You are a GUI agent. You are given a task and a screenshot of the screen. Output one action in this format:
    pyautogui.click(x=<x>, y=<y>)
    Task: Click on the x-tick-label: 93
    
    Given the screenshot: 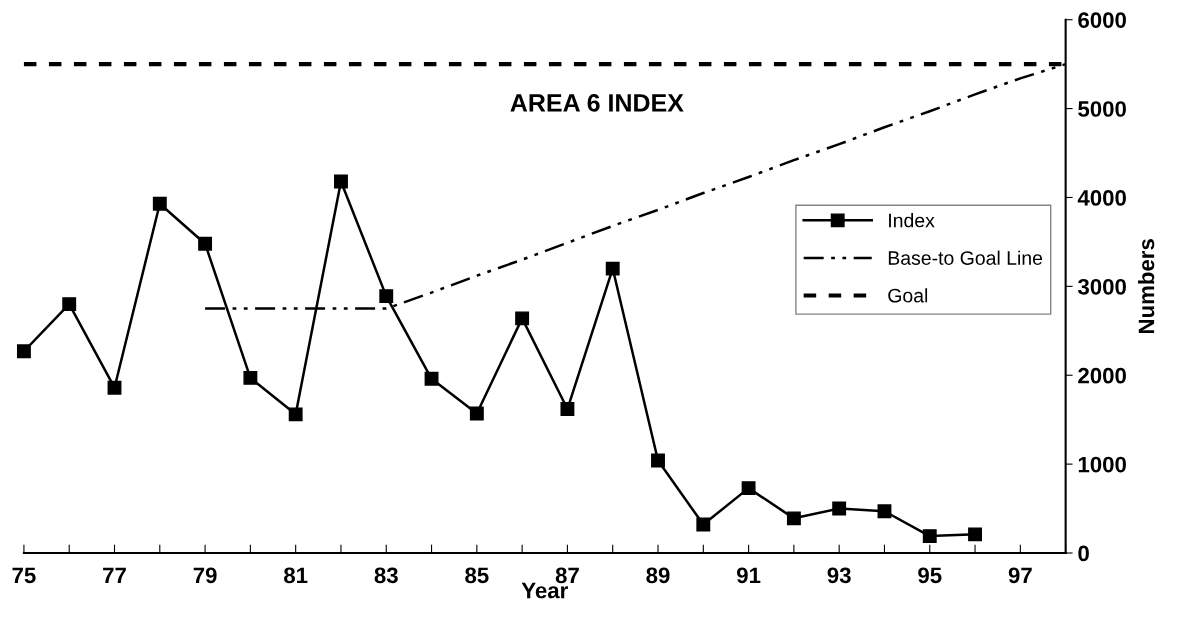 What is the action you would take?
    pyautogui.click(x=839, y=575)
    